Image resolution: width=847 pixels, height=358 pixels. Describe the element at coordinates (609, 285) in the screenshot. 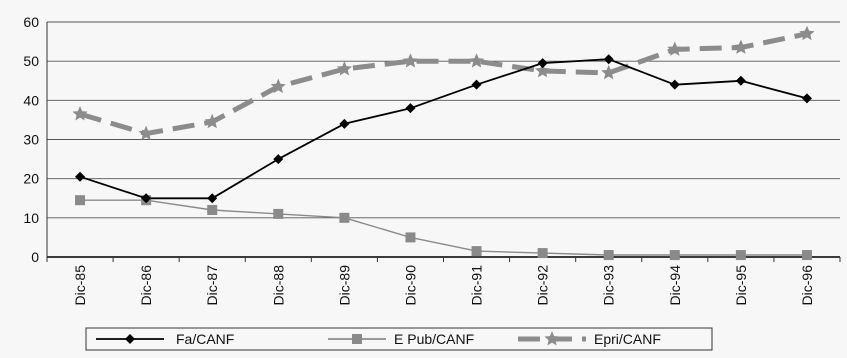

I see `x-tick-label: Dic-93` at that location.